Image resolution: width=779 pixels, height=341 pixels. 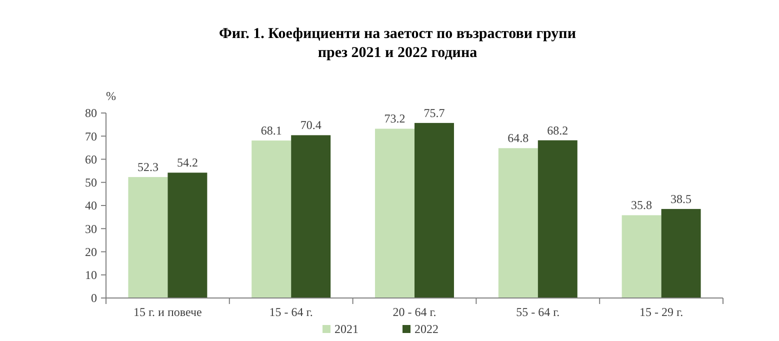 What do you see at coordinates (91, 183) in the screenshot?
I see `y-tick-label: 50` at bounding box center [91, 183].